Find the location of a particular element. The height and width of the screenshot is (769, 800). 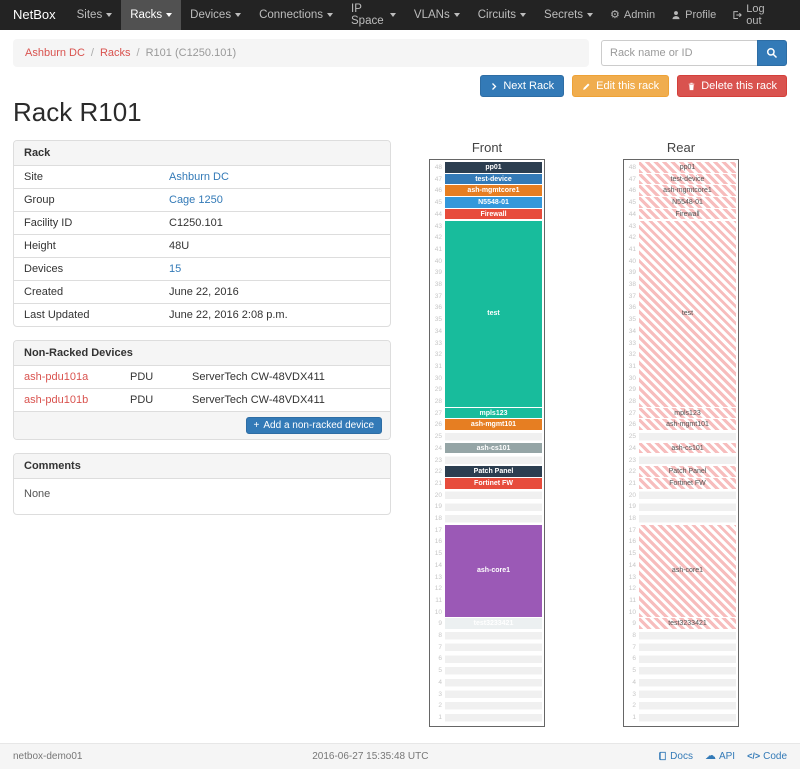

nav-item-vlans: VLANs is located at coordinates (437, 15).